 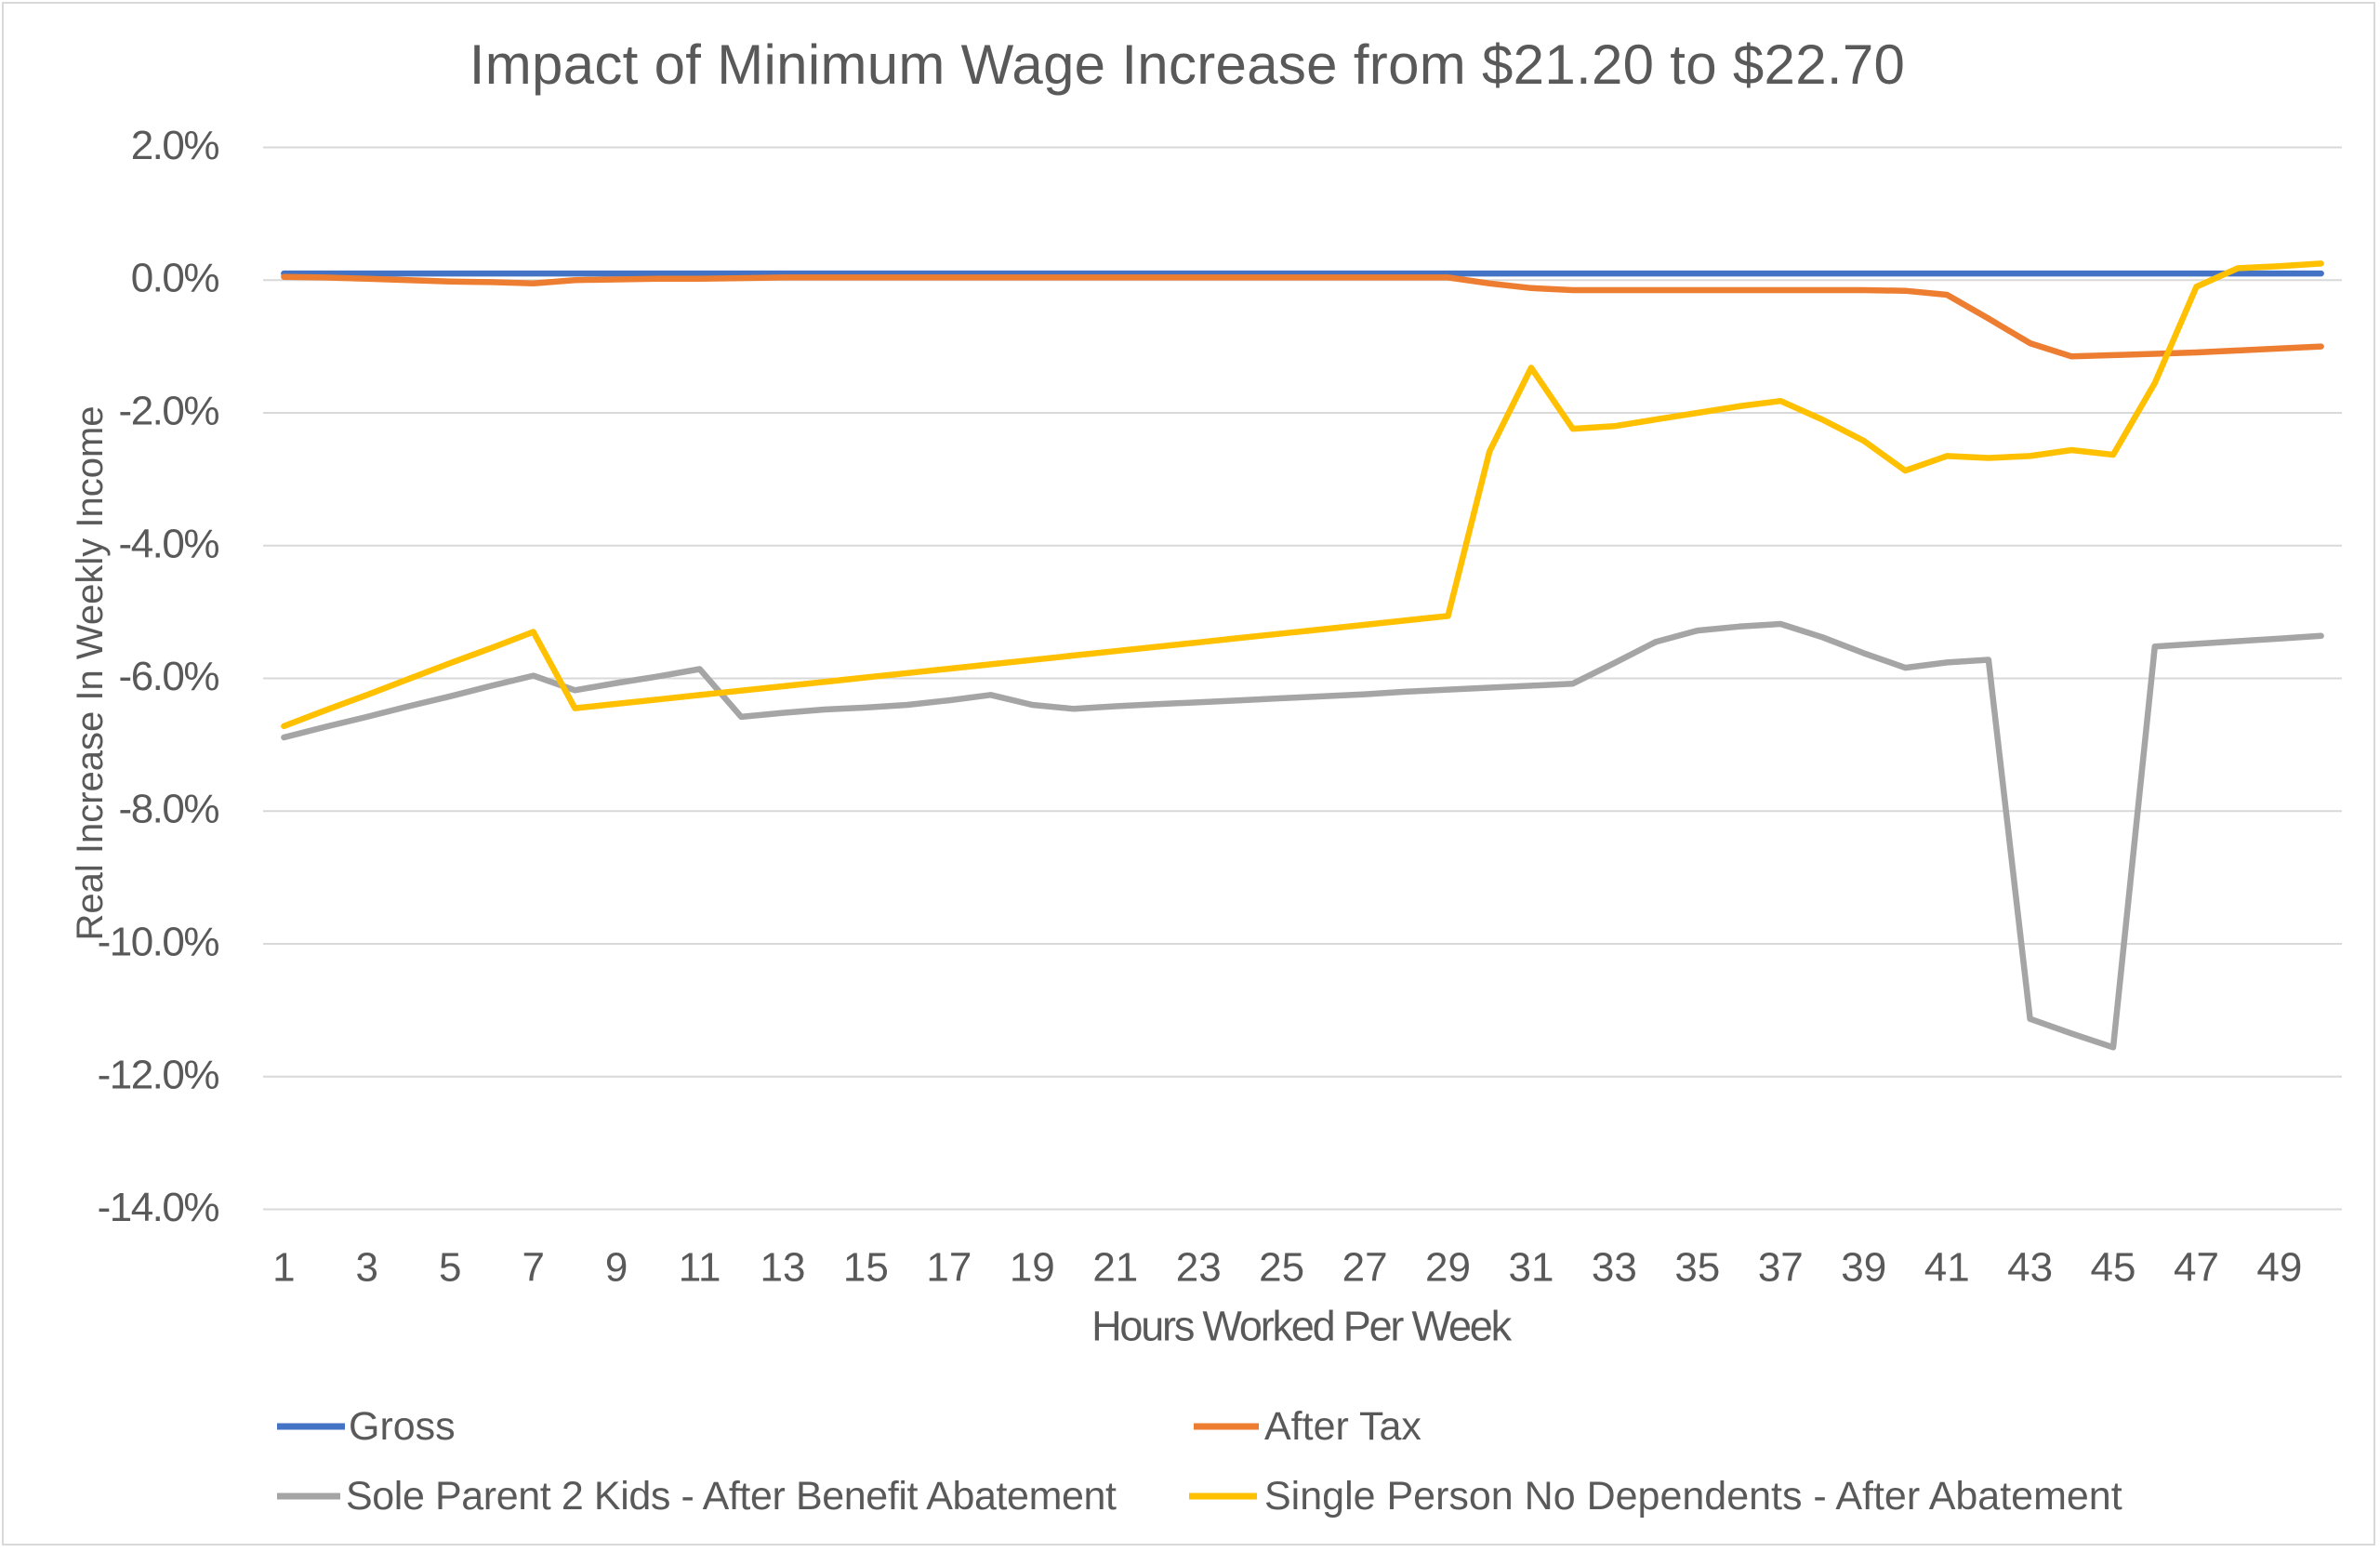 I want to click on svg-text: 15, so click(x=866, y=1268).